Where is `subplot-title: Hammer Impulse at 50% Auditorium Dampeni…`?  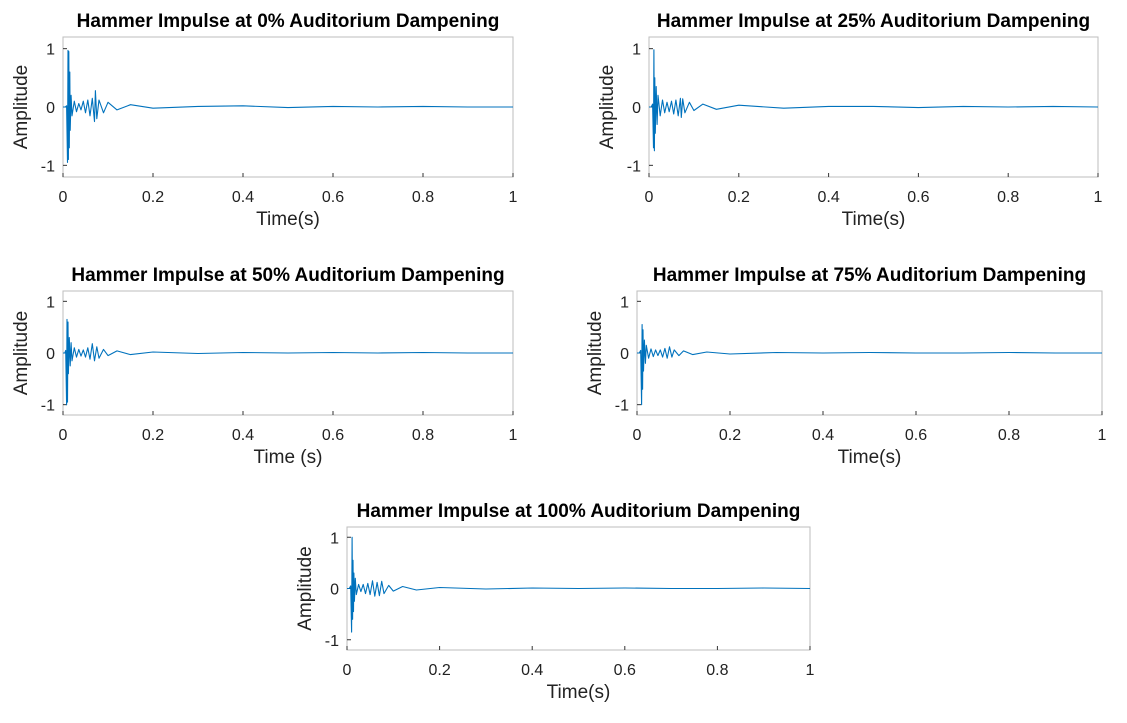 subplot-title: Hammer Impulse at 50% Auditorium Dampeni… is located at coordinates (287, 275).